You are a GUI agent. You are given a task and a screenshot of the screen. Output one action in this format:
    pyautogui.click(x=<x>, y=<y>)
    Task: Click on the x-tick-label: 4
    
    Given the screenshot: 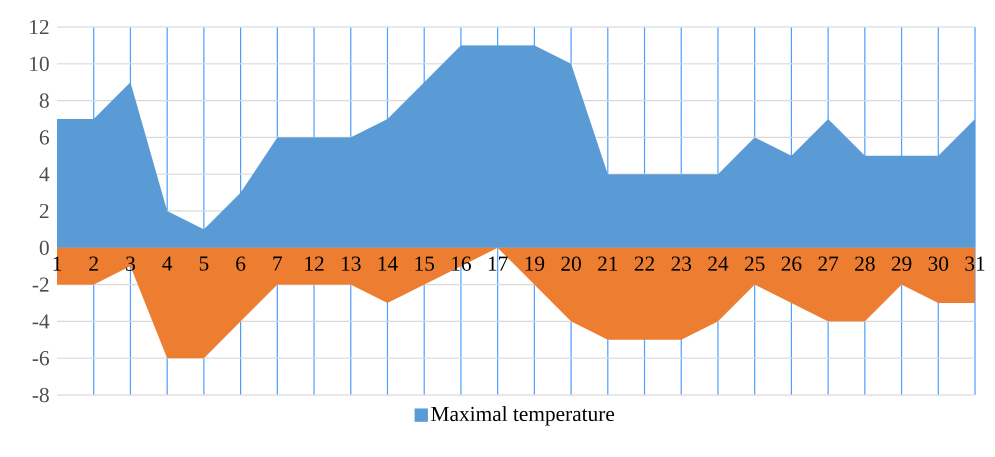 What is the action you would take?
    pyautogui.click(x=167, y=263)
    